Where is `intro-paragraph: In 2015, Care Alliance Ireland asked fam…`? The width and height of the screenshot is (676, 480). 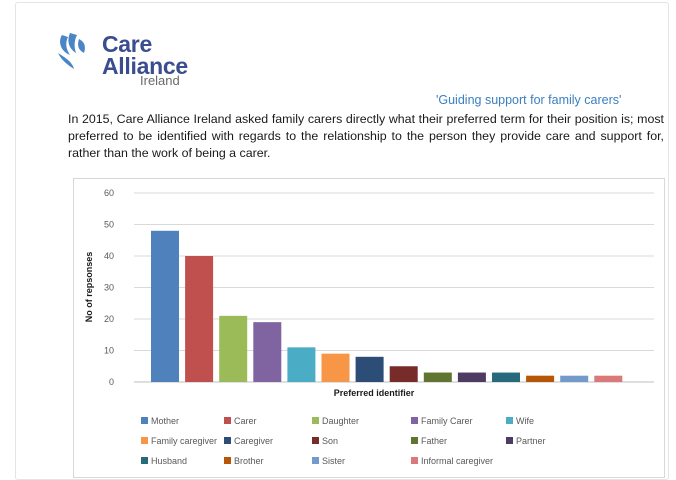
intro-paragraph: In 2015, Care Alliance Ireland asked fam… is located at coordinates (366, 136).